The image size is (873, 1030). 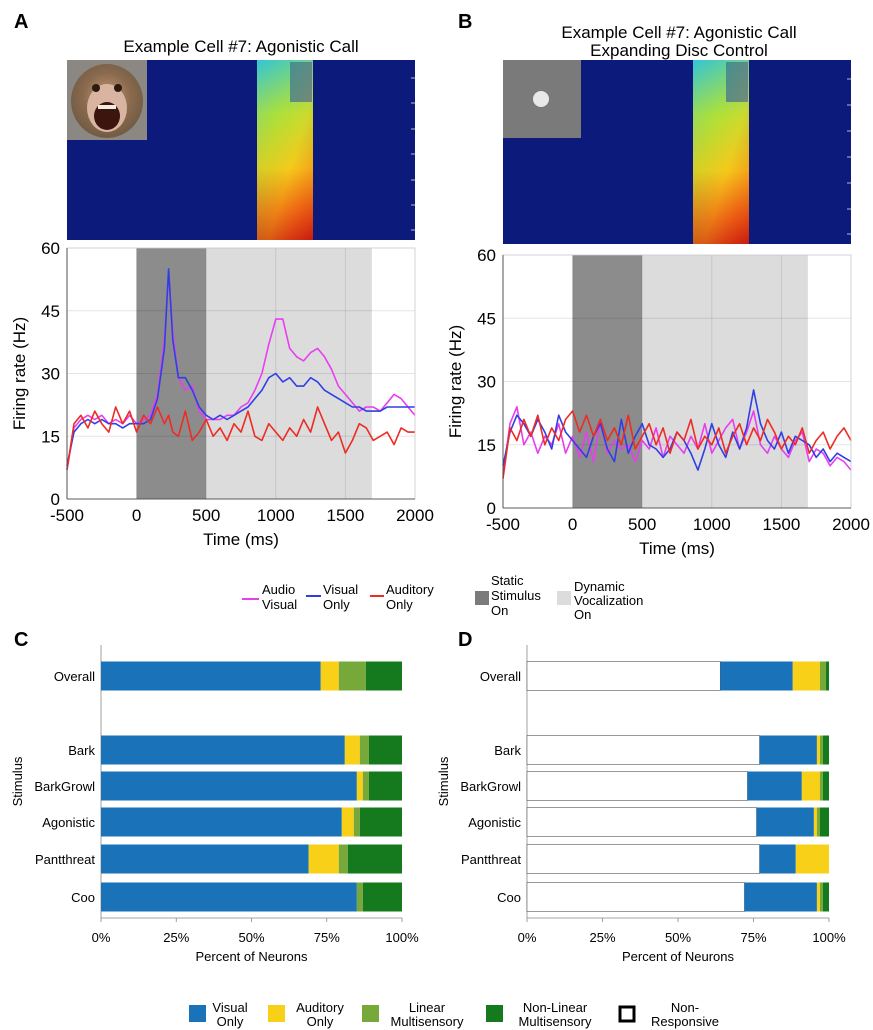 I want to click on legend-item-audio-visual: Audio Visual, so click(x=269, y=597).